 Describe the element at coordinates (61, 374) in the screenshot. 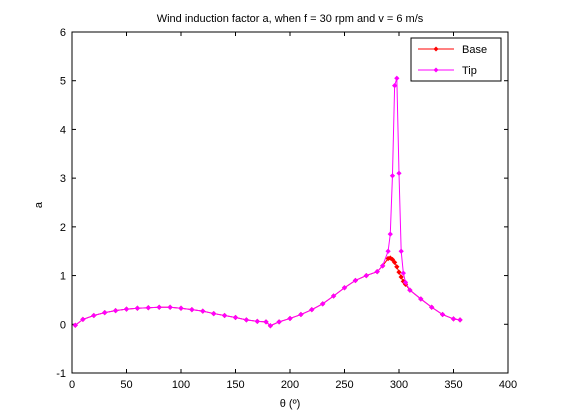

I see `y-tick-label: -1` at that location.